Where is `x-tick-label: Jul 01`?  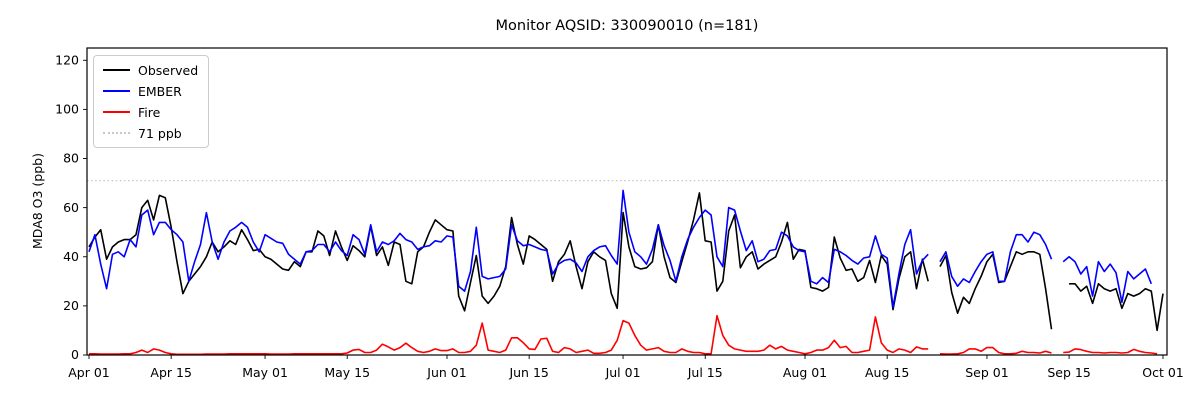
x-tick-label: Jul 01 is located at coordinates (623, 372).